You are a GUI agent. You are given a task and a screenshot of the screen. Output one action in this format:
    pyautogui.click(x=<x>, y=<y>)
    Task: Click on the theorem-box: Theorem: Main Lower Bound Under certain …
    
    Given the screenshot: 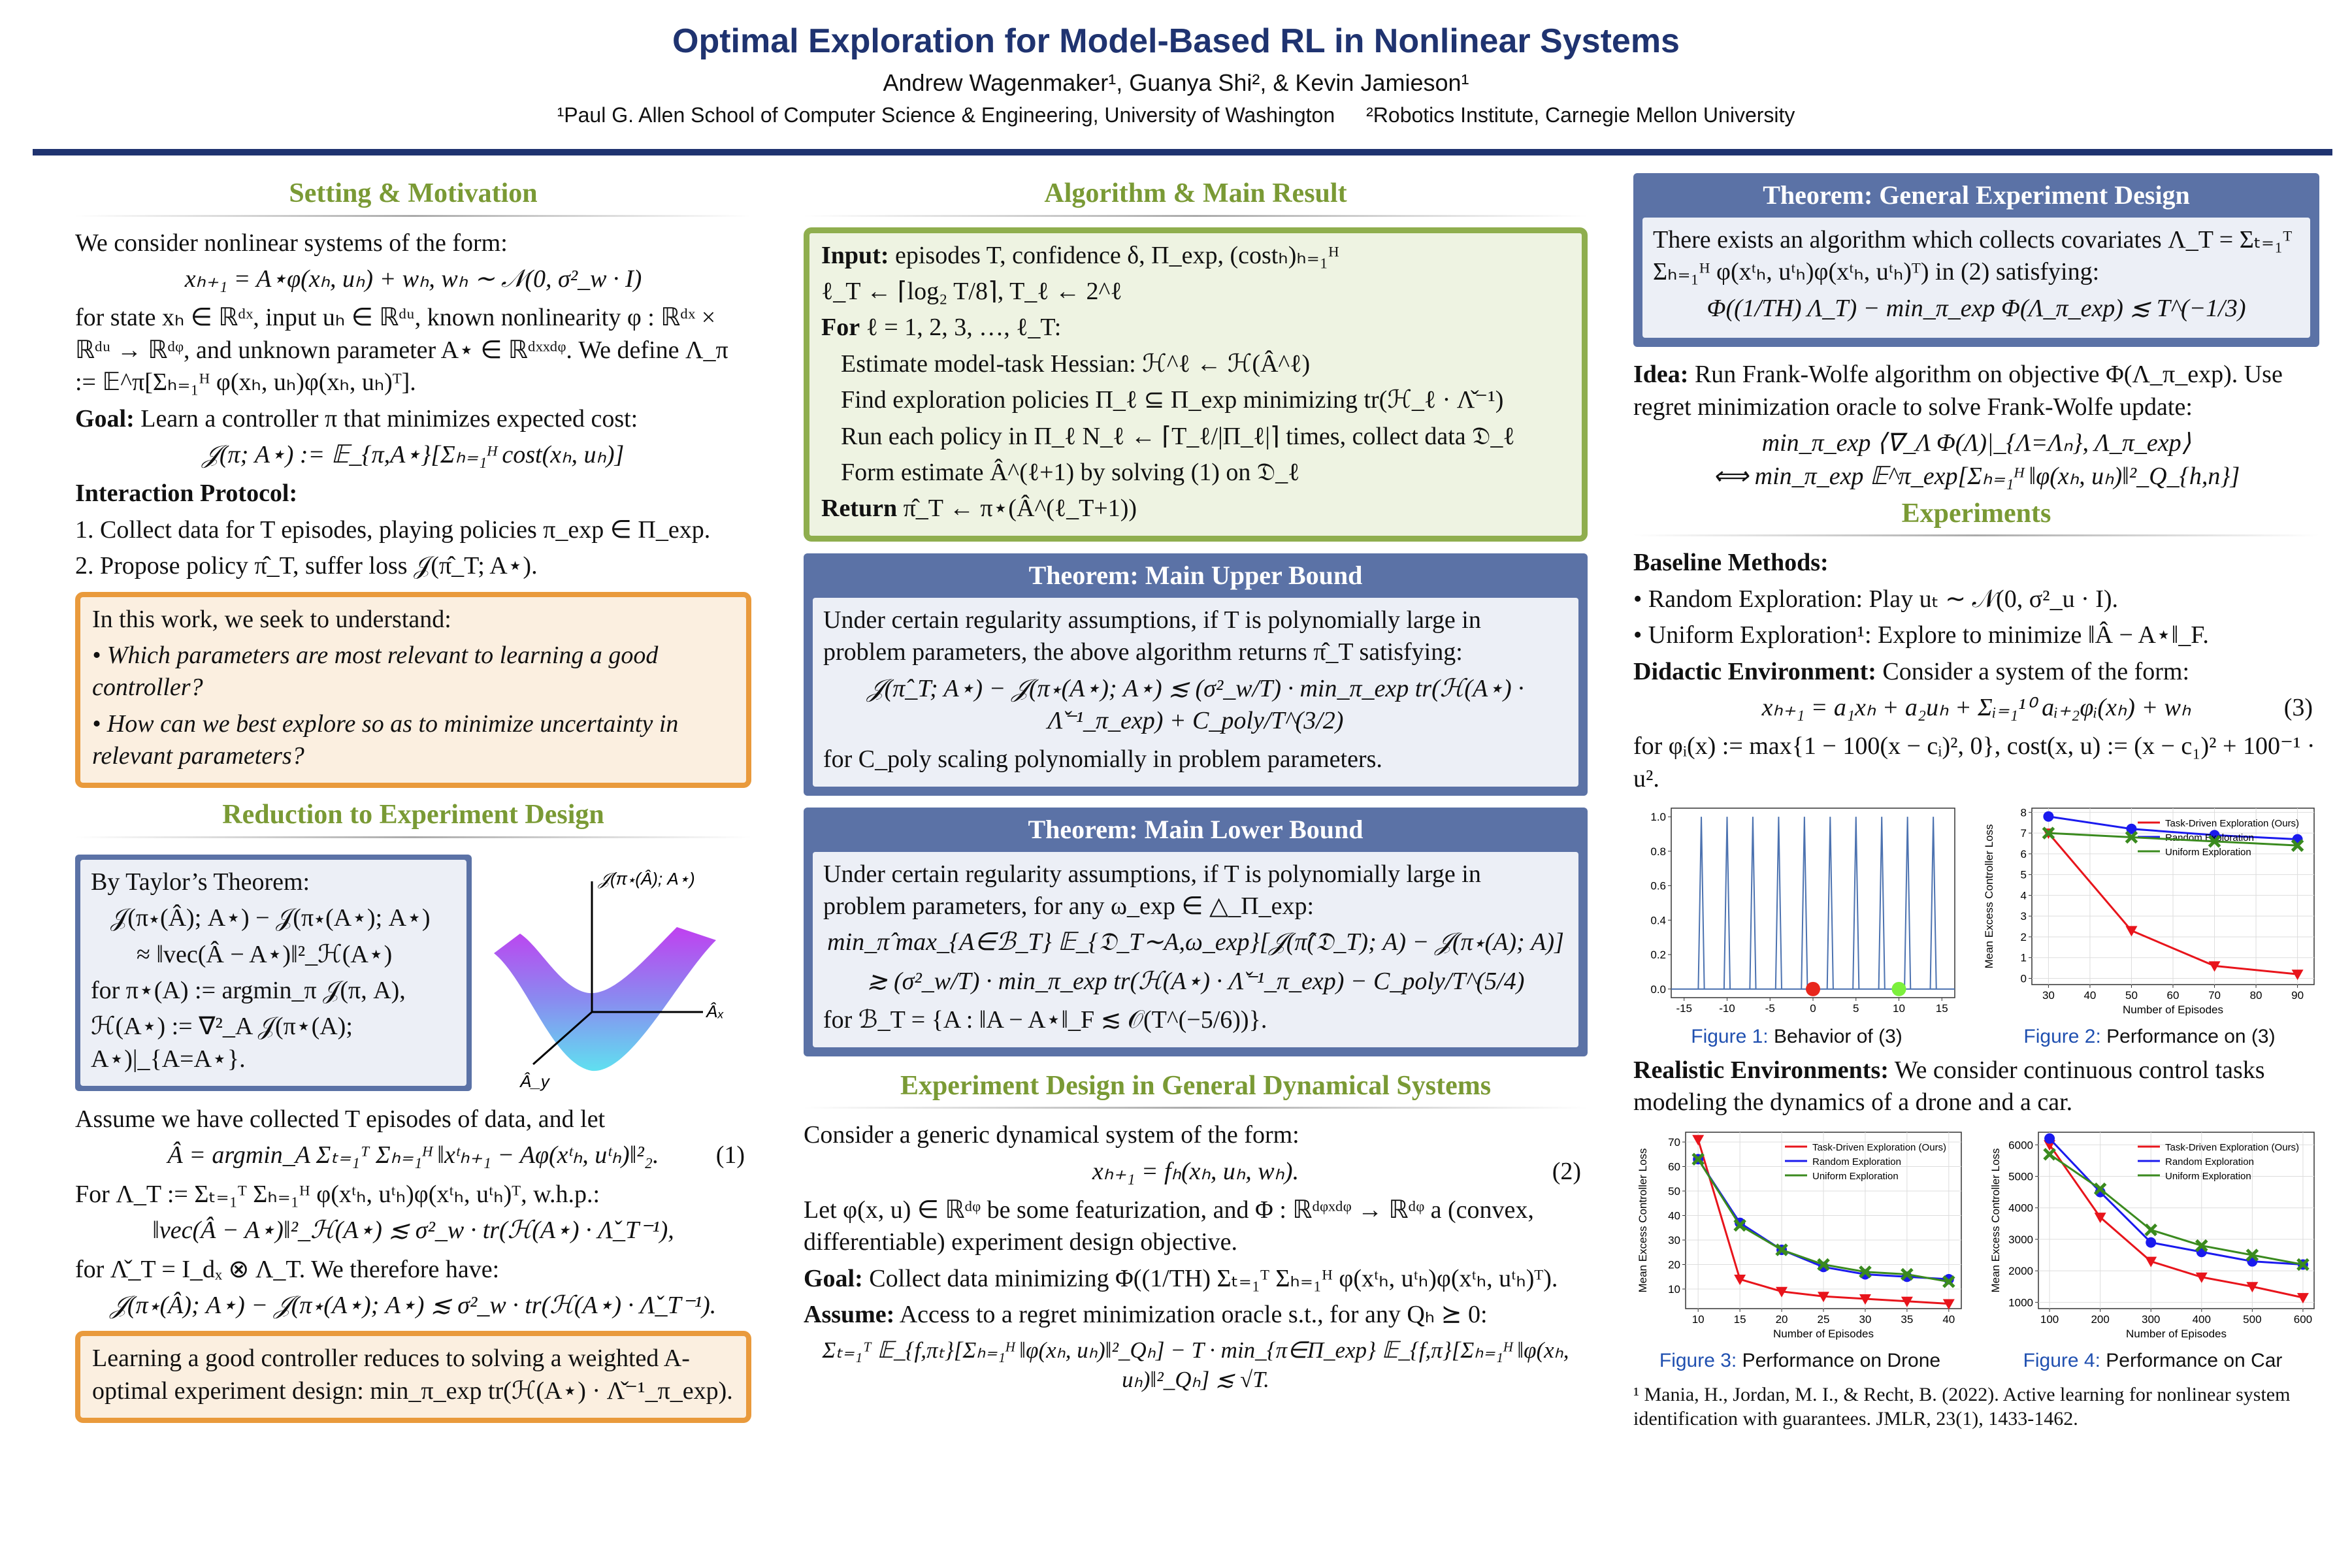 What is the action you would take?
    pyautogui.click(x=1196, y=931)
    